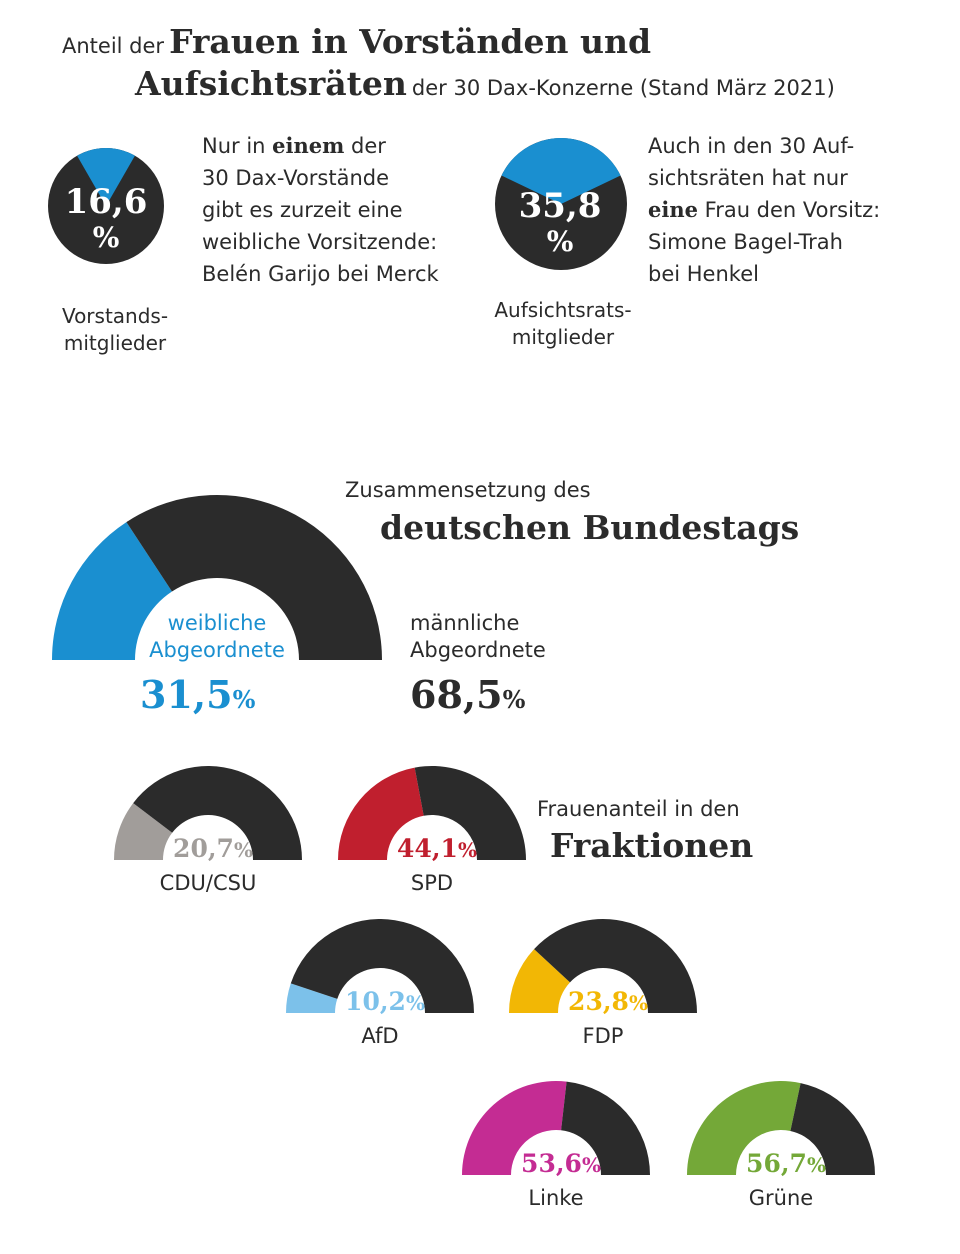 The width and height of the screenshot is (960, 1254). Describe the element at coordinates (786, 1163) in the screenshot. I see `fraktion-gr-ne-value: 56,7%` at that location.